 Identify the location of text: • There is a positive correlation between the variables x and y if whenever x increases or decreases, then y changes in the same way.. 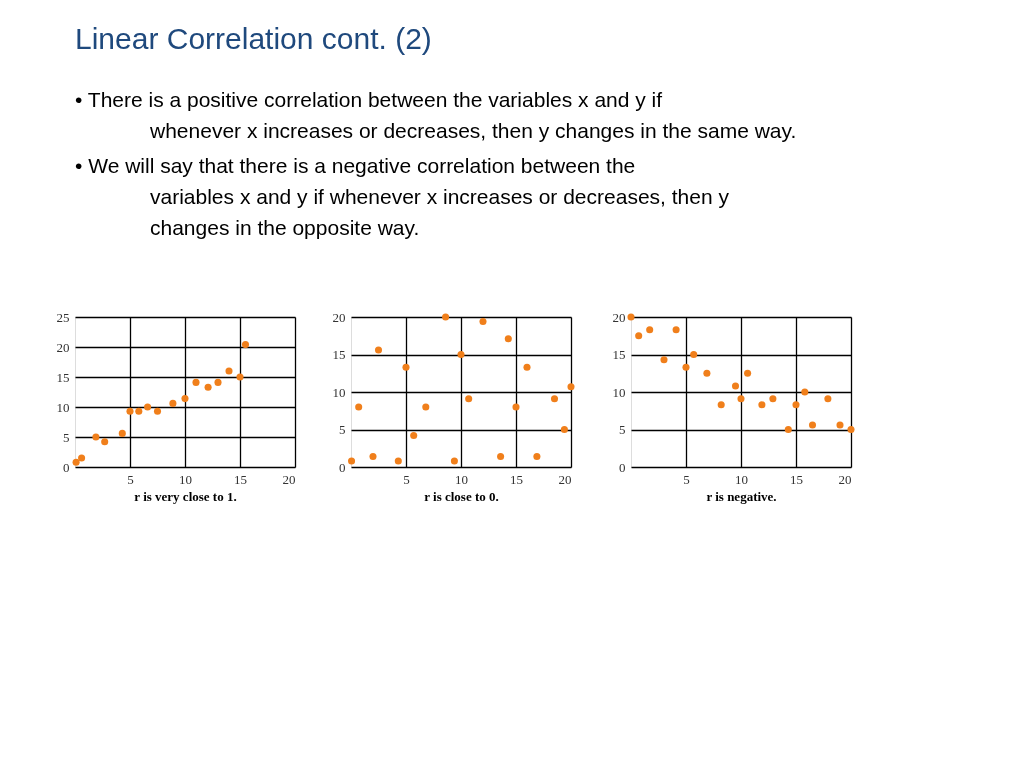
(436, 115).